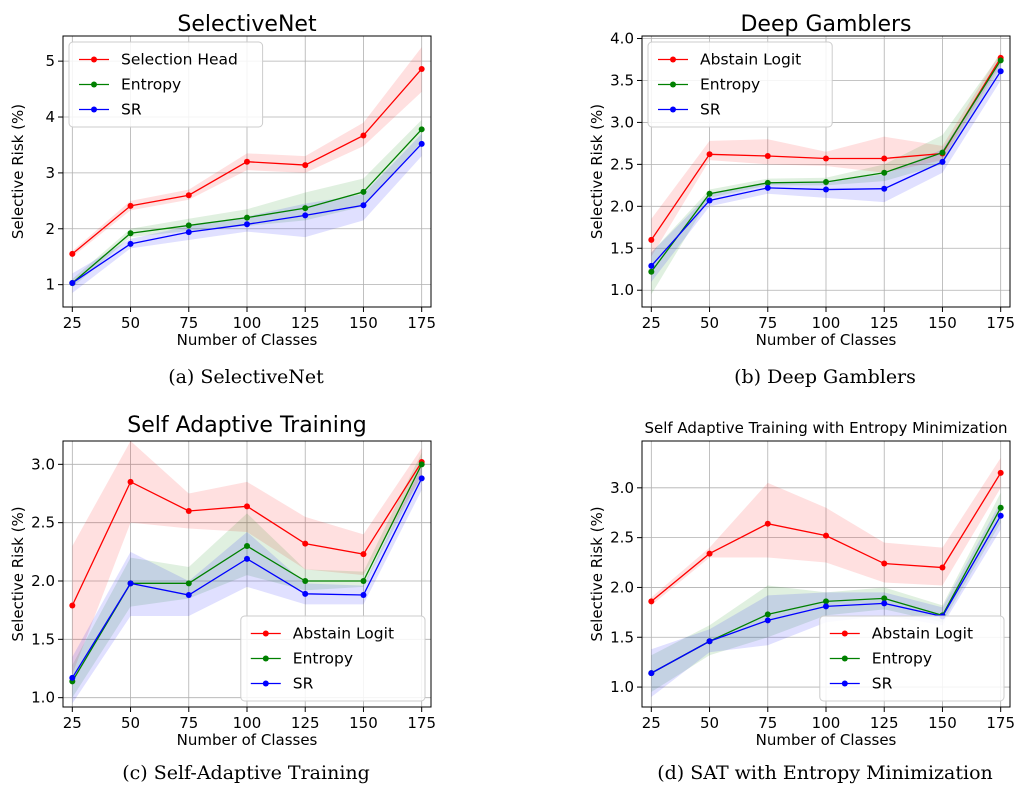 Image resolution: width=1026 pixels, height=790 pixels. I want to click on y-tick-label: 1, so click(50, 285).